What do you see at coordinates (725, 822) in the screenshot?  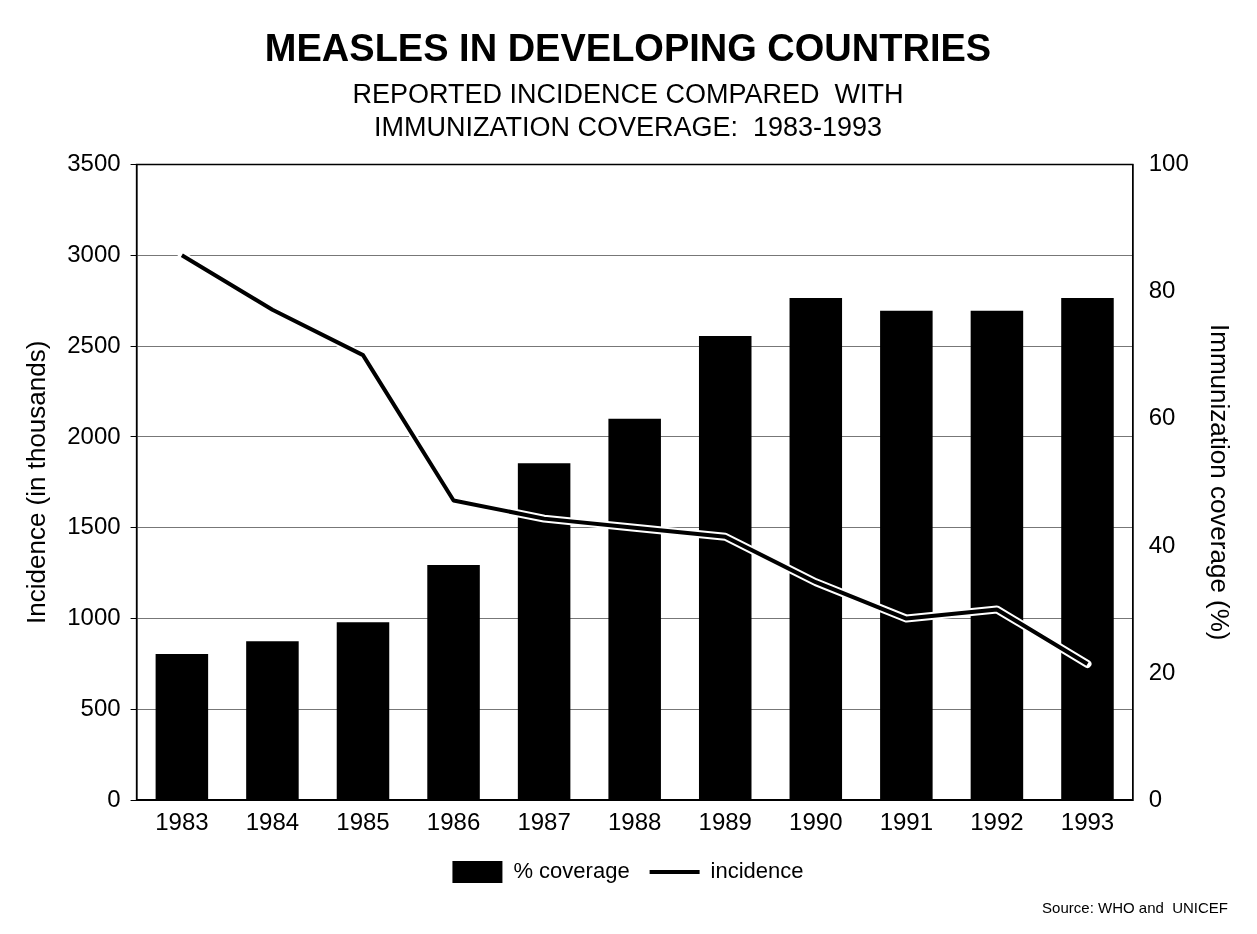 I see `x-tick-label: 1989` at bounding box center [725, 822].